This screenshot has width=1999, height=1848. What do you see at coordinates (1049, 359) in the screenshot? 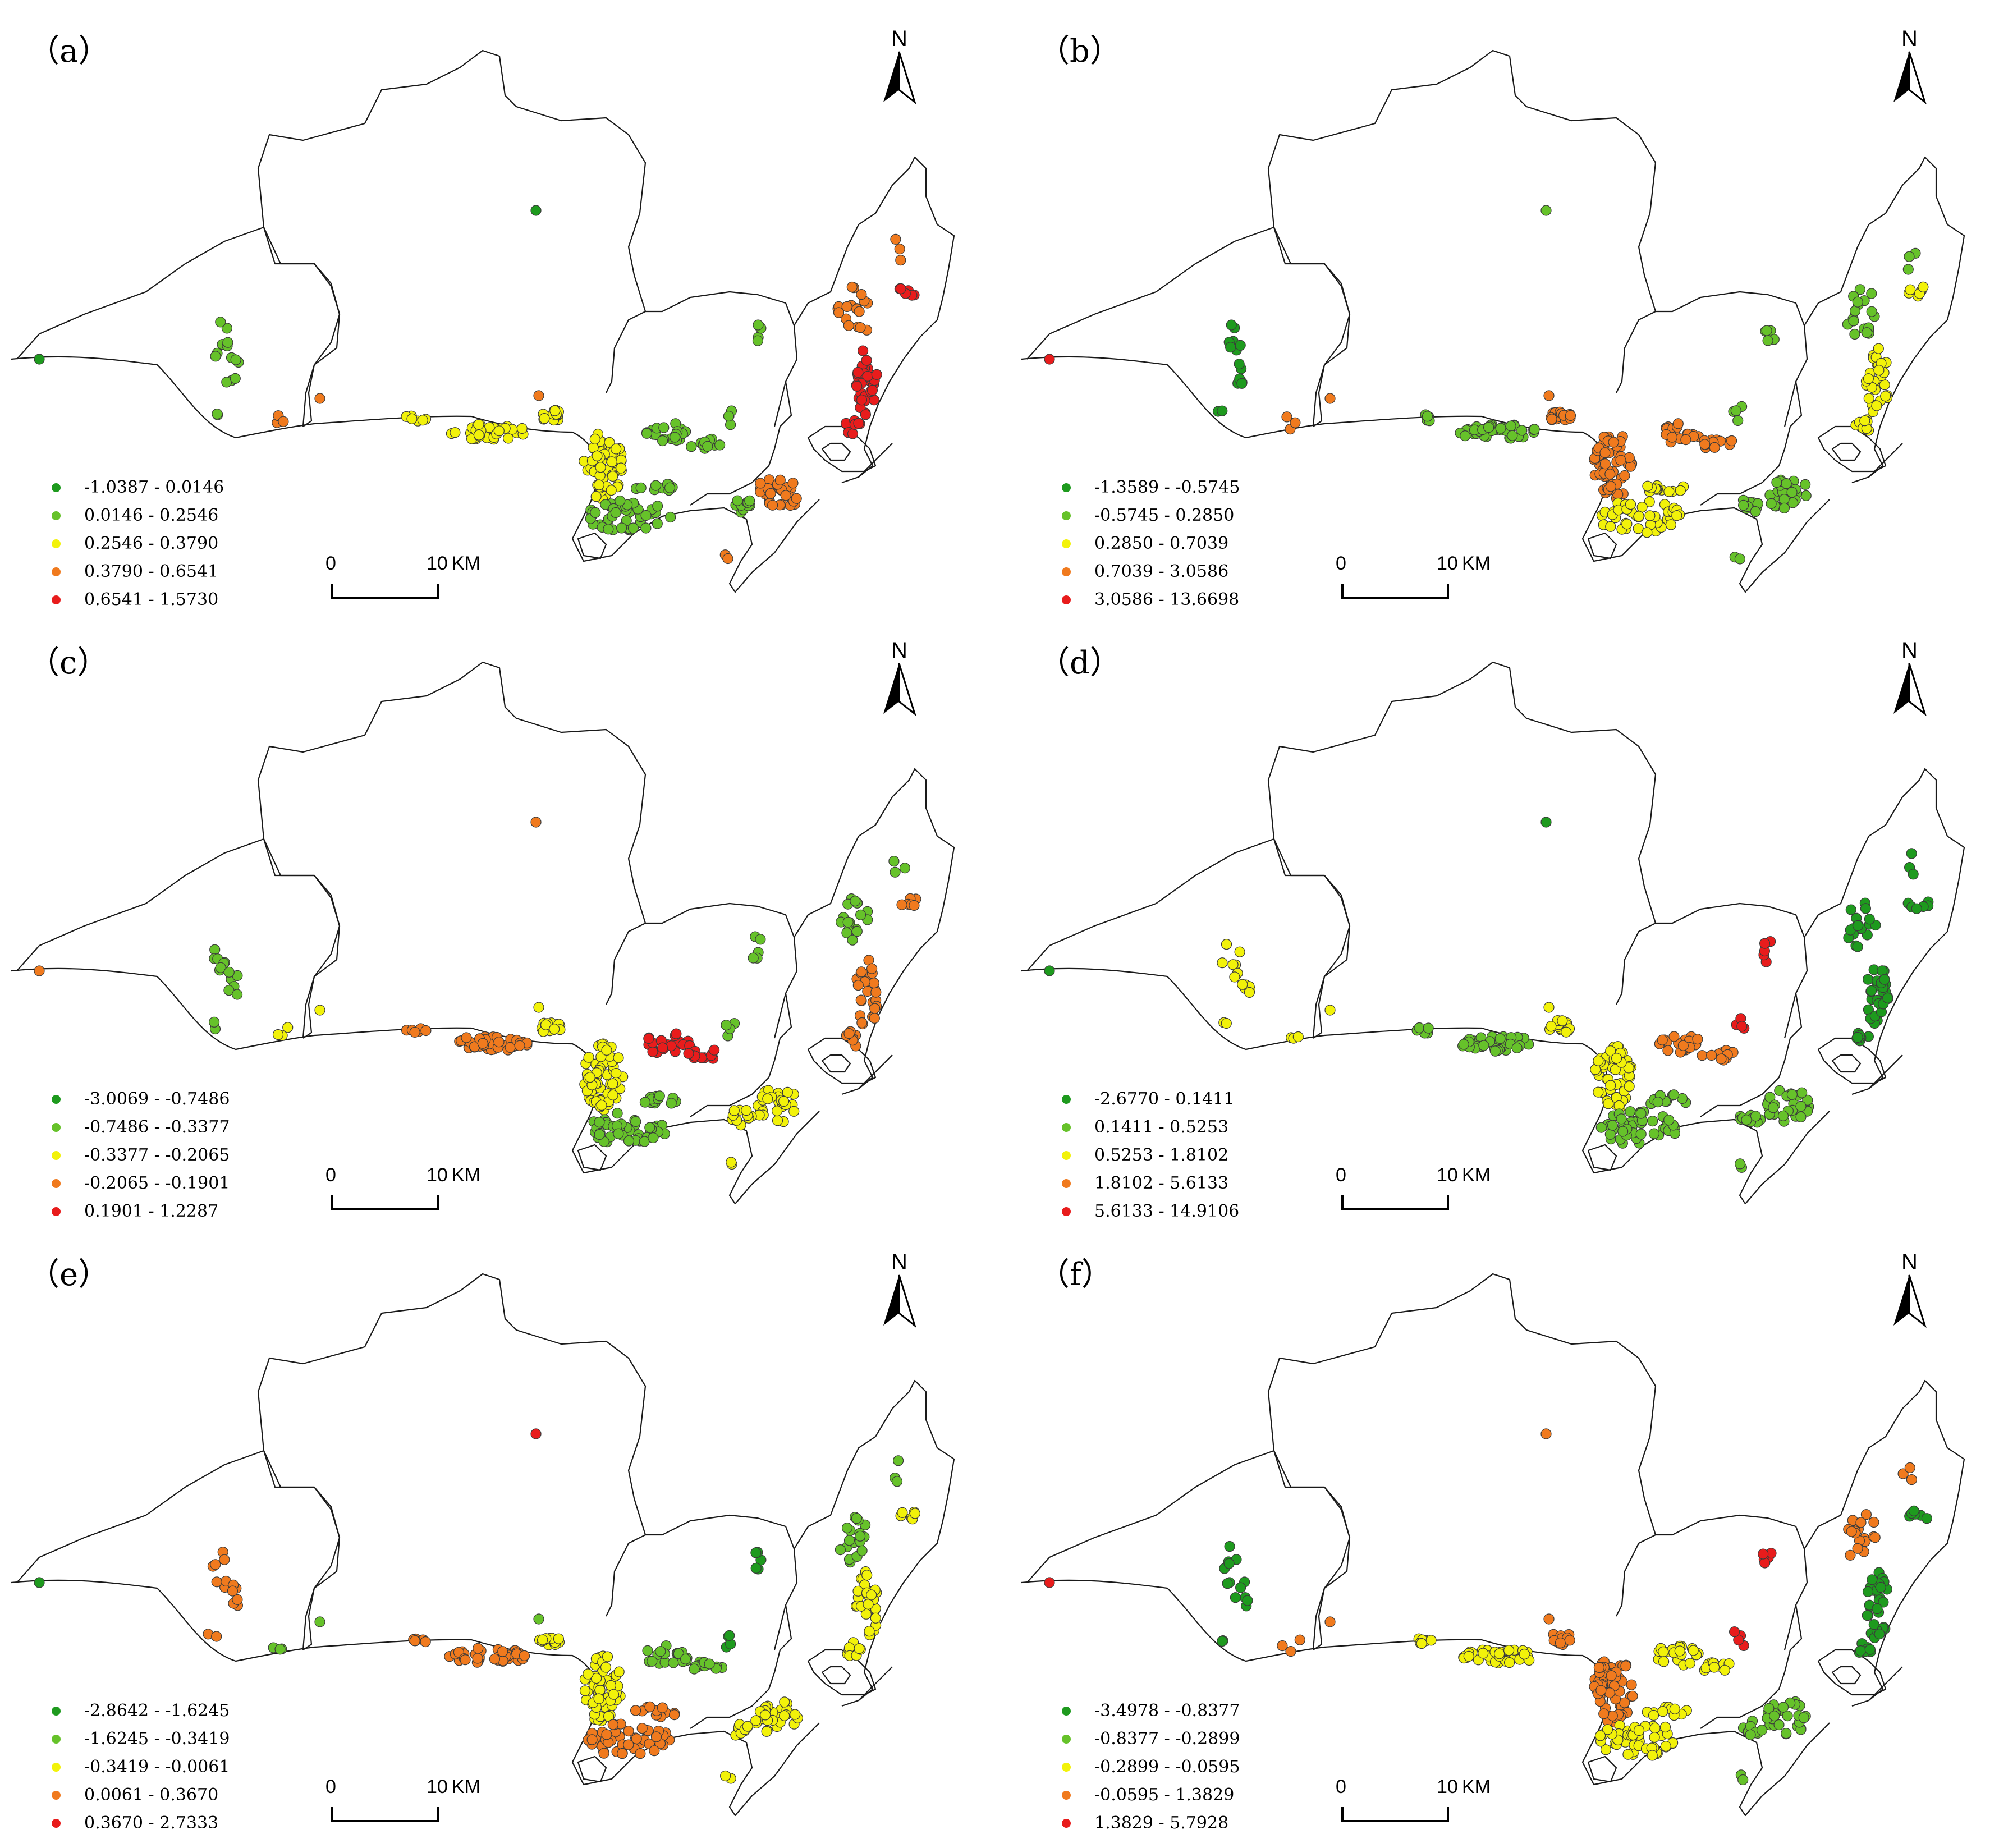
I see `point-far_west` at bounding box center [1049, 359].